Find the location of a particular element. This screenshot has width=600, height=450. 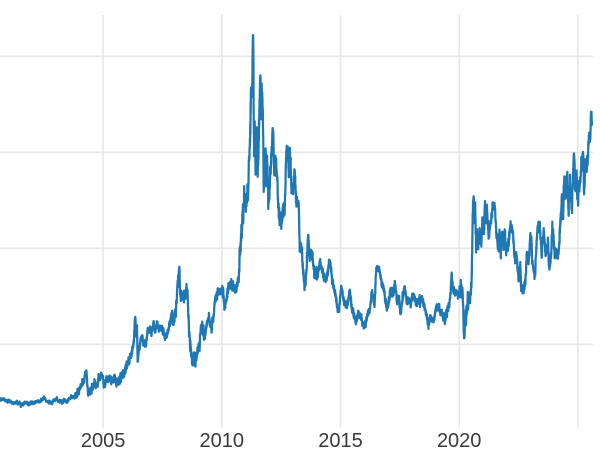

svg-text: 2020 is located at coordinates (459, 440).